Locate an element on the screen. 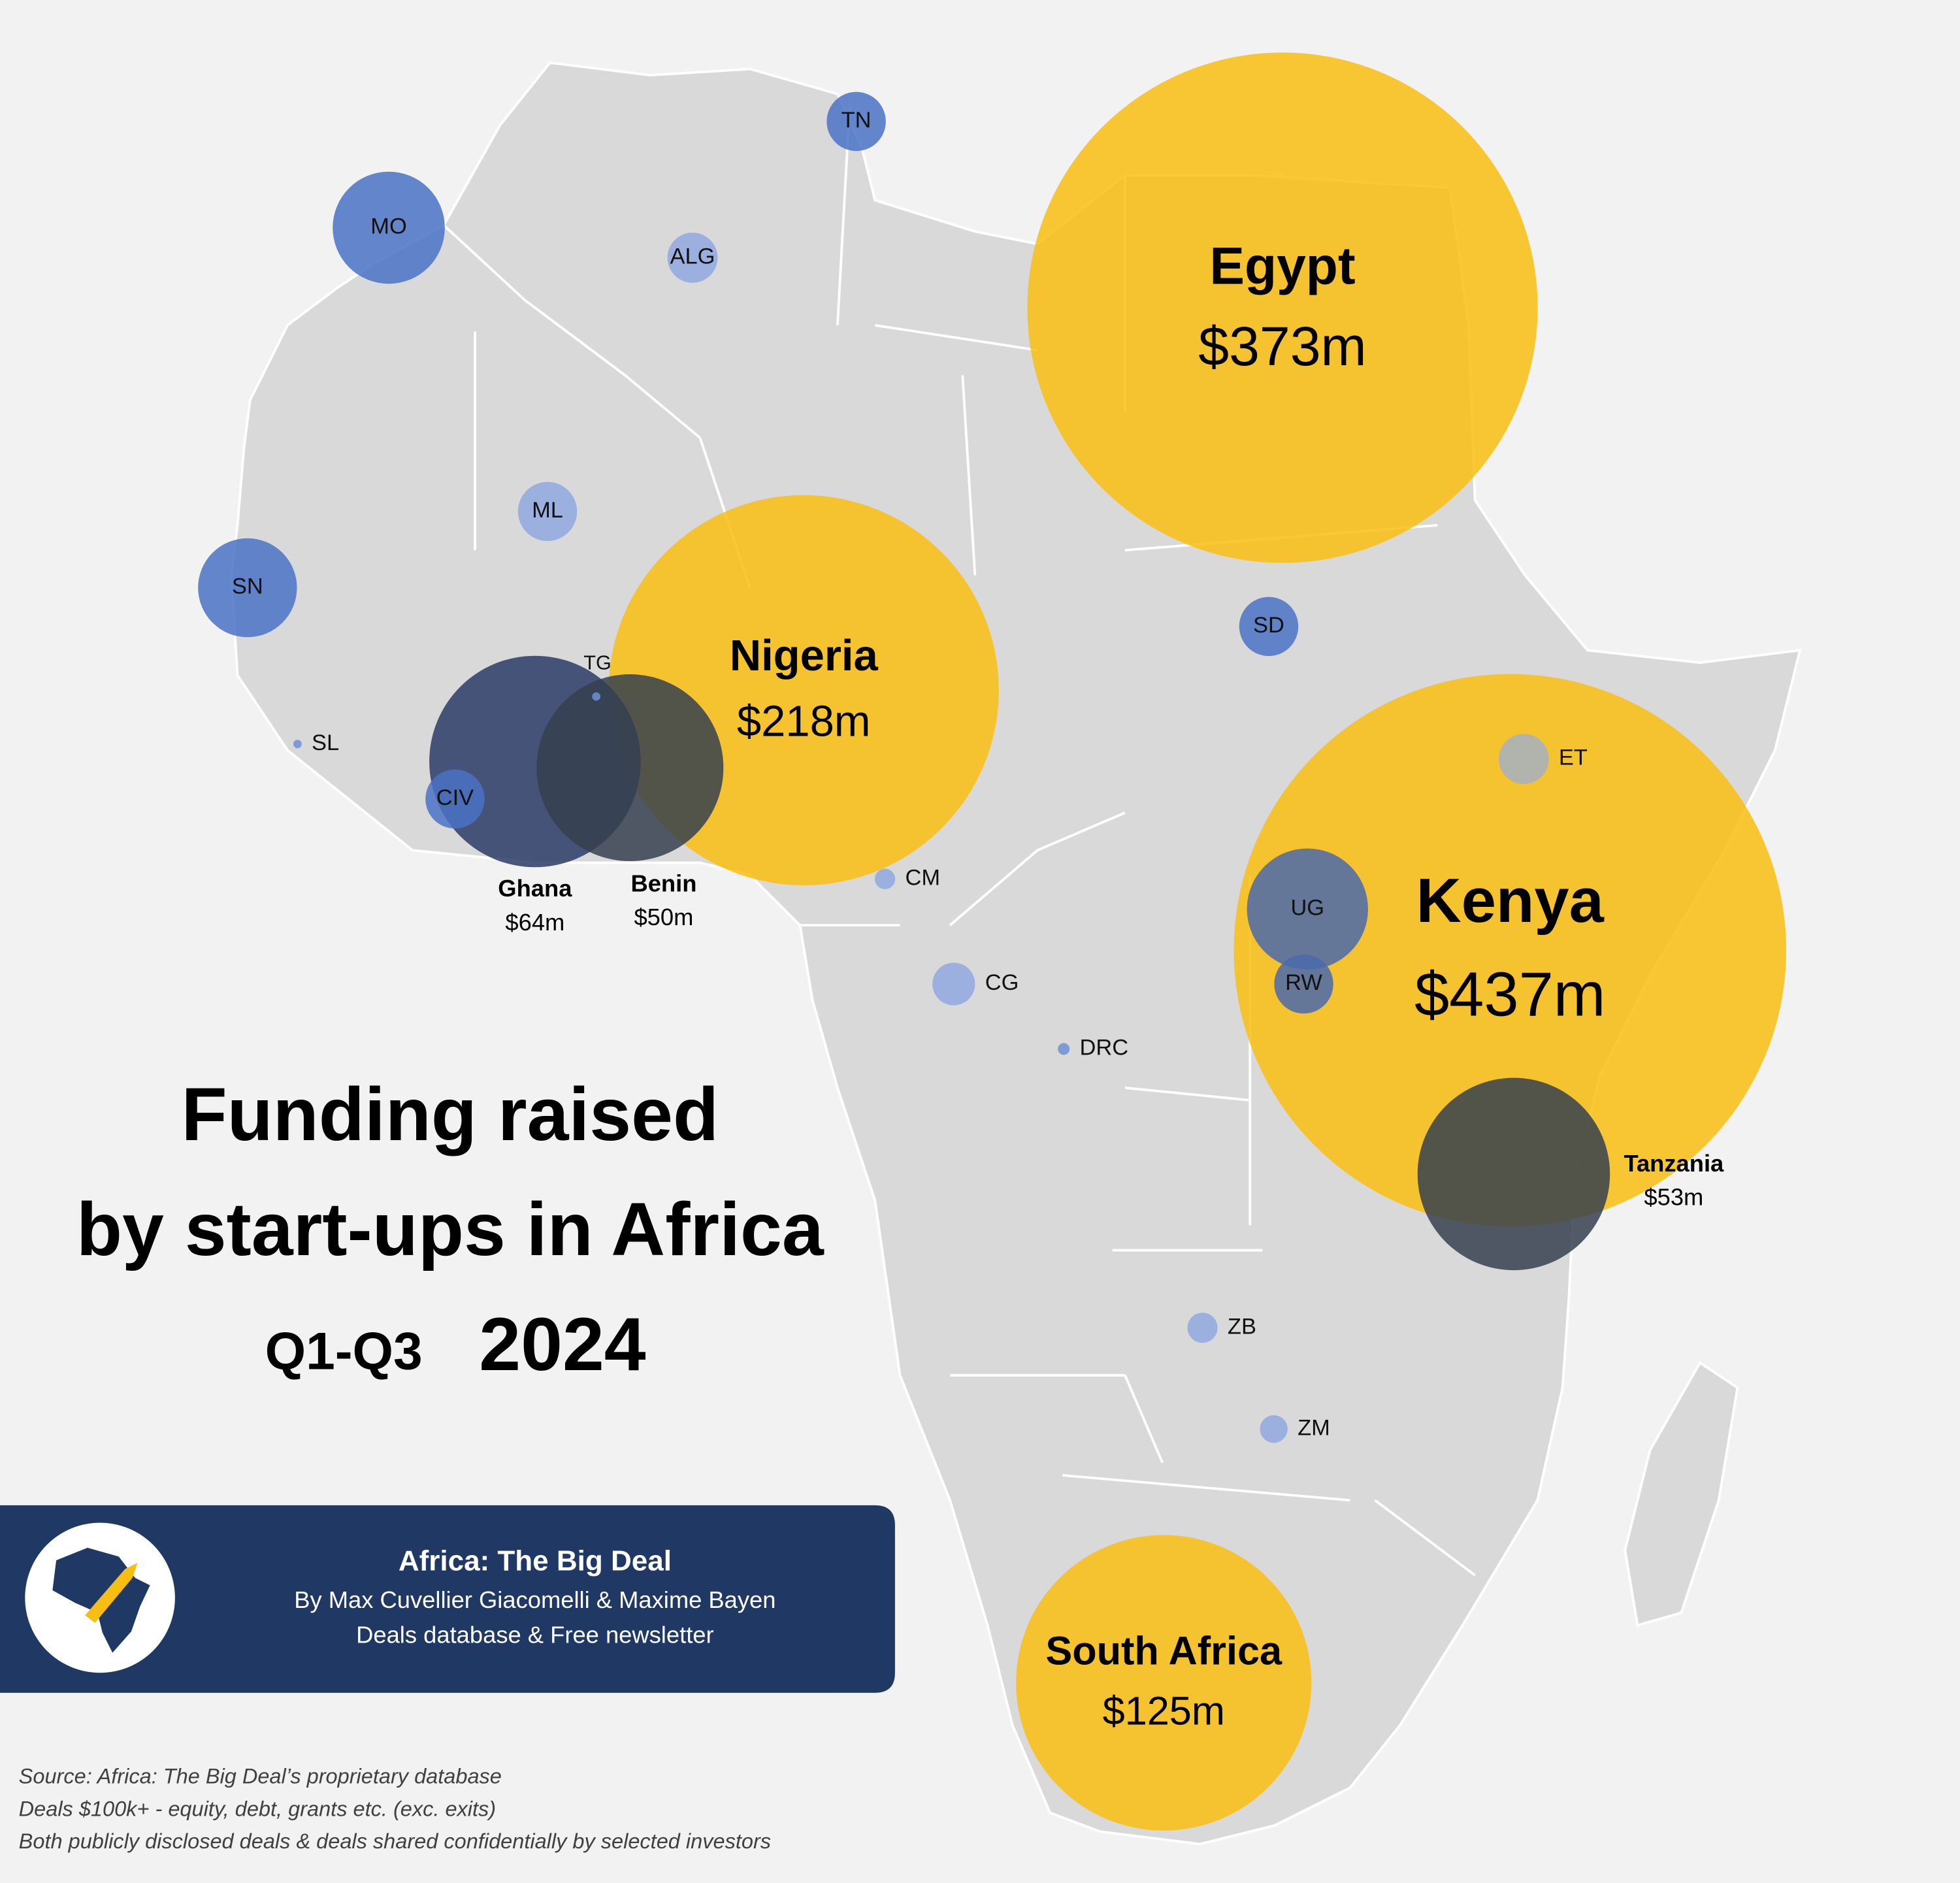 This screenshot has height=1883, width=1960. value-label: $218m is located at coordinates (804, 721).